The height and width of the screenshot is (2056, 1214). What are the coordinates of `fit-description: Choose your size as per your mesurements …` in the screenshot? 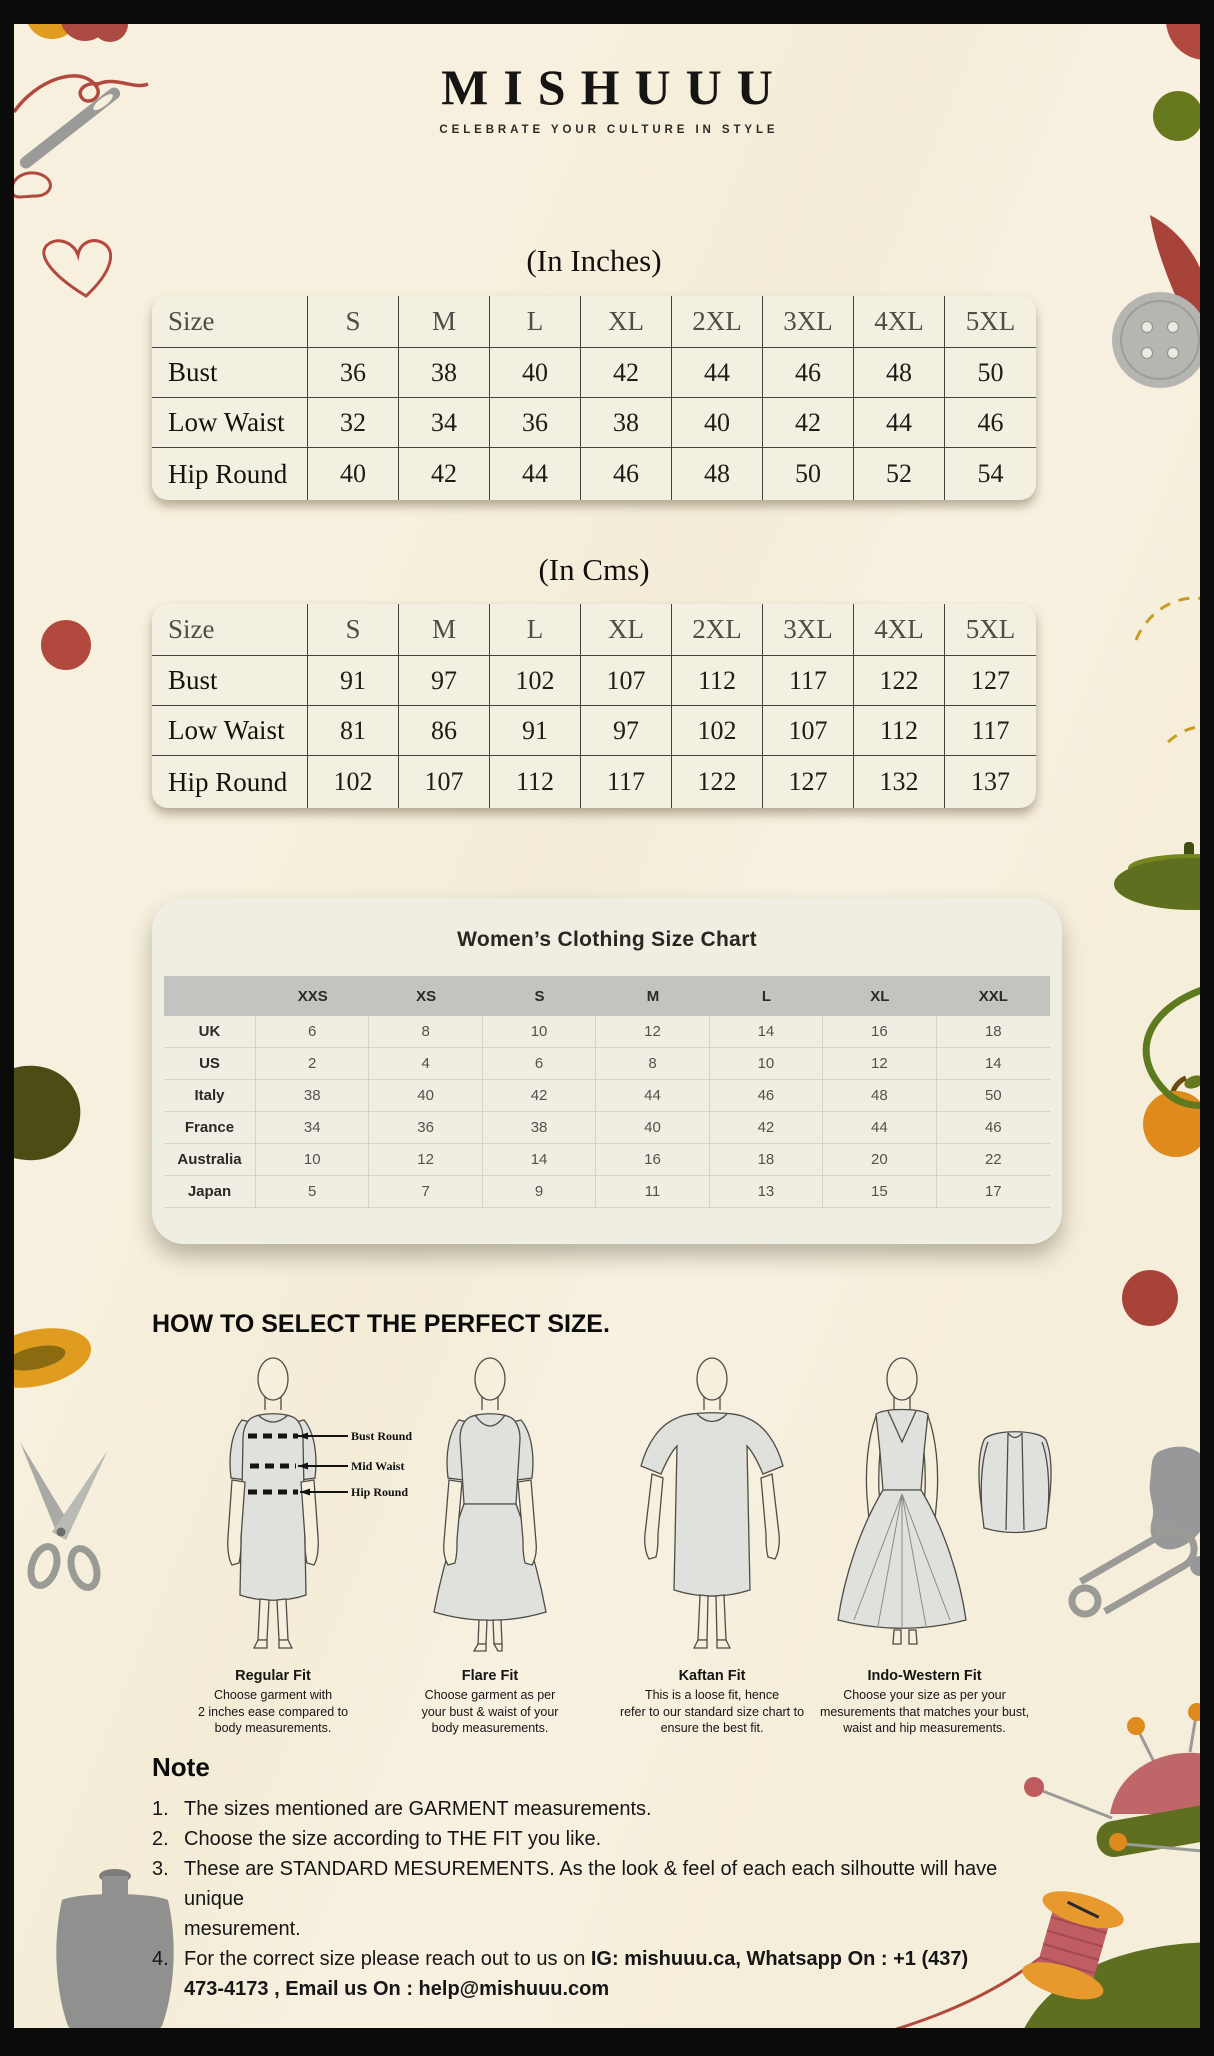 It's located at (924, 1711).